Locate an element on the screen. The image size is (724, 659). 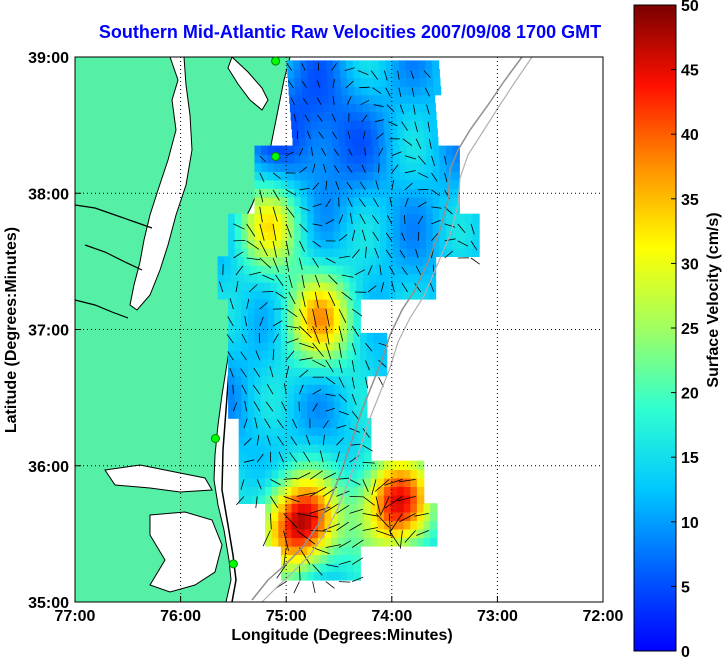
colorbar-label: Surface Velocity (cm/s) is located at coordinates (713, 299).